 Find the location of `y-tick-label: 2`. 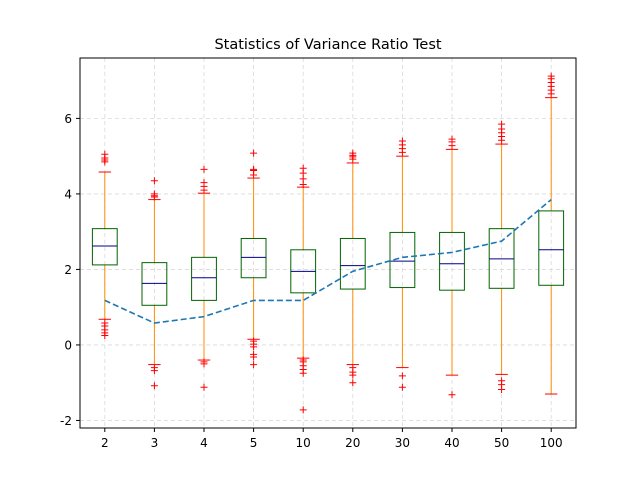

y-tick-label: 2 is located at coordinates (68, 270).